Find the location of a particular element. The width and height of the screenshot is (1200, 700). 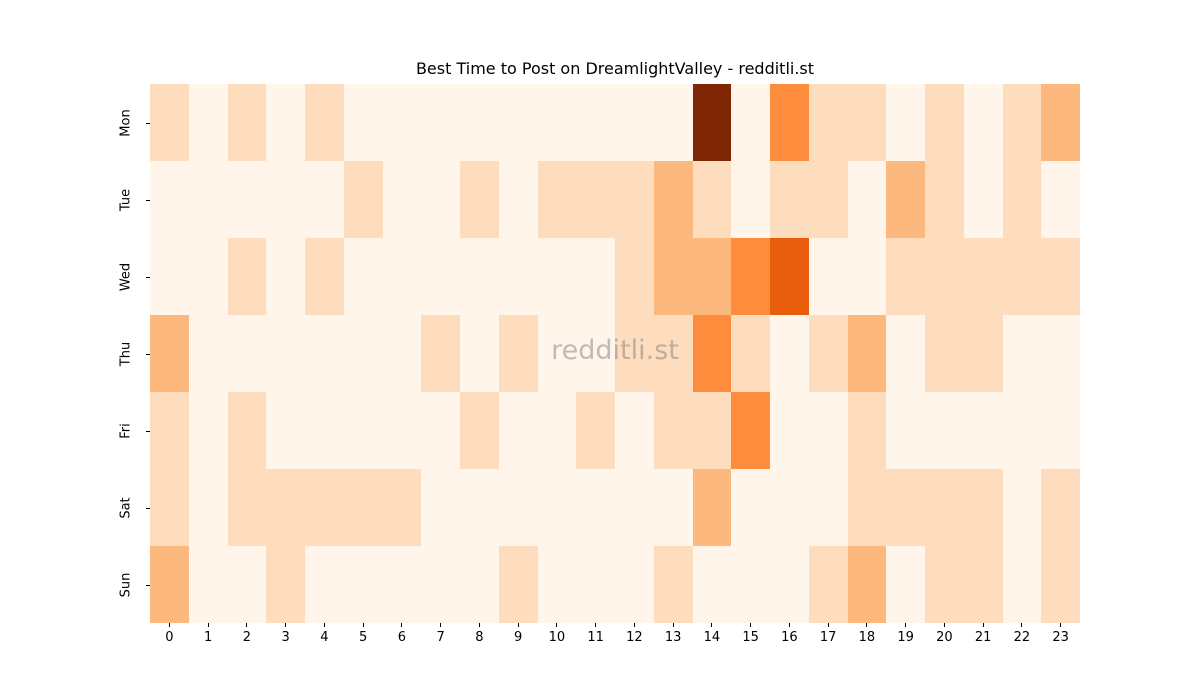

x-tick-label: 4 is located at coordinates (324, 634).